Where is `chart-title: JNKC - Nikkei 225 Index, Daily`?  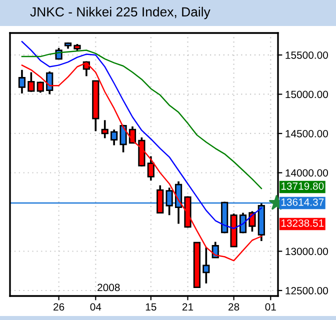
chart-title: JNKC - Nikkei 225 Index, Daily is located at coordinates (120, 13).